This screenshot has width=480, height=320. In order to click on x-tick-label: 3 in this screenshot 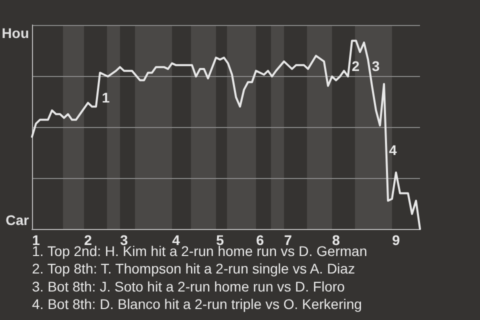, I will do `click(124, 240)`.